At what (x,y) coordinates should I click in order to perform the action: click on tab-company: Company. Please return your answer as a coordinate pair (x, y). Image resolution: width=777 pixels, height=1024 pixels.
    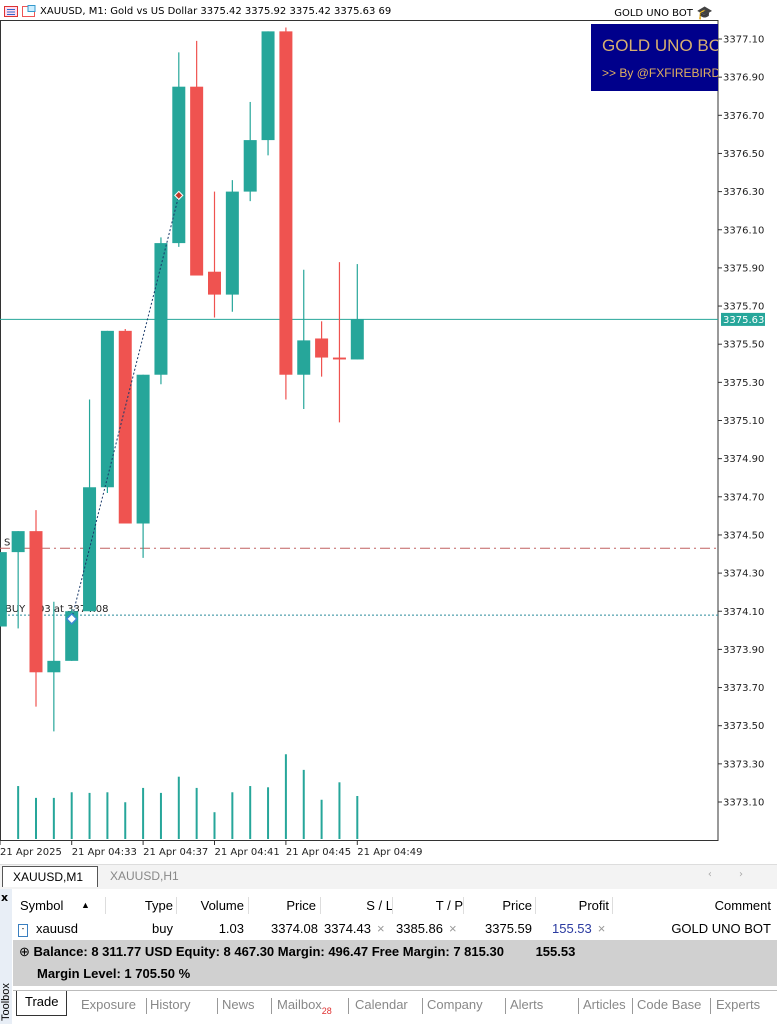
    Looking at the image, I should click on (455, 1005).